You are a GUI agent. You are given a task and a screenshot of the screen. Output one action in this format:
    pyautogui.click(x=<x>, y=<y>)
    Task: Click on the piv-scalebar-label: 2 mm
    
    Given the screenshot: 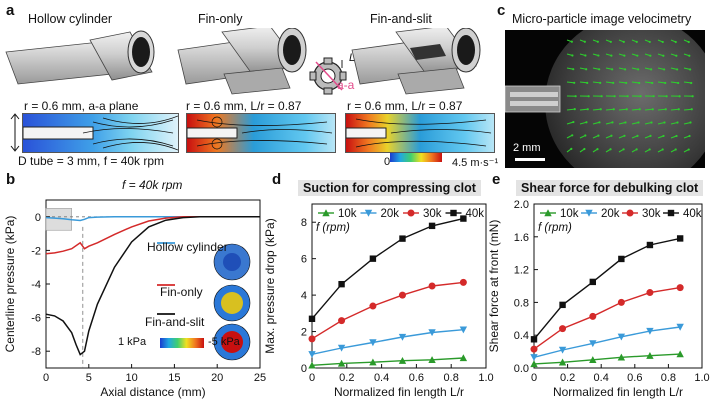 What is the action you would take?
    pyautogui.click(x=527, y=148)
    